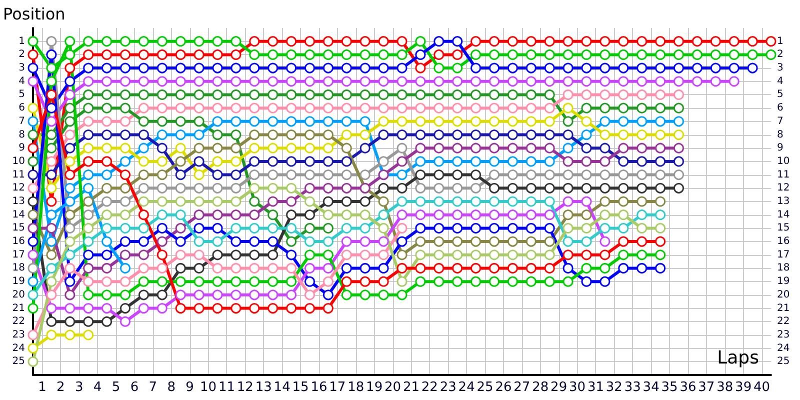 This screenshot has width=800, height=400. What do you see at coordinates (356, 387) in the screenshot?
I see `x-tick-label: 18` at bounding box center [356, 387].